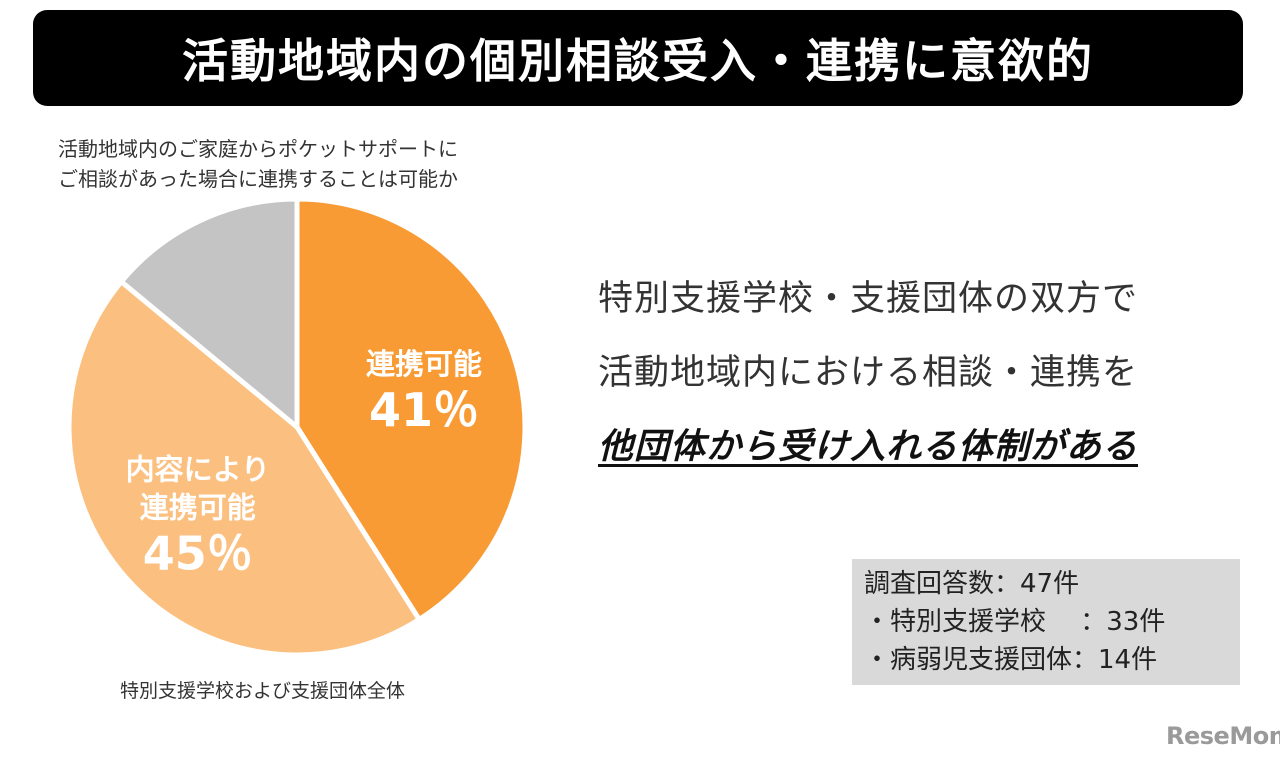  I want to click on page-title: 活動地域内の個別相談受入・連携に意欲的, so click(638, 61).